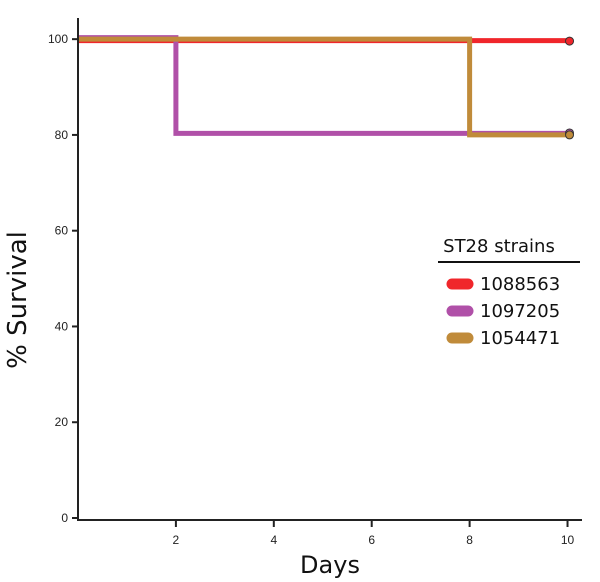 This screenshot has width=600, height=582. What do you see at coordinates (62, 231) in the screenshot?
I see `y-tick-label: 60` at bounding box center [62, 231].